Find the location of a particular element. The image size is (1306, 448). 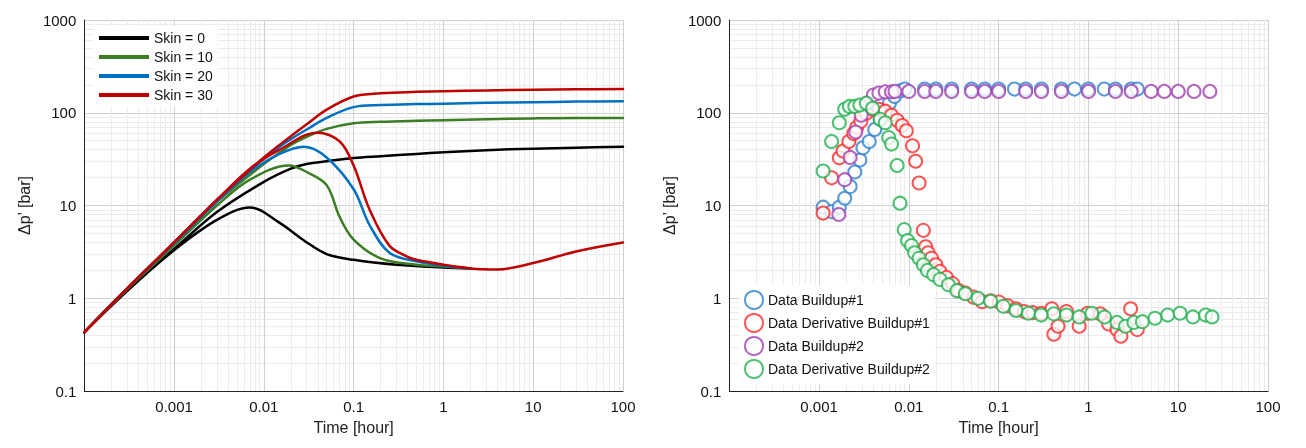

legend-label: Data Buildup#1 is located at coordinates (816, 300).